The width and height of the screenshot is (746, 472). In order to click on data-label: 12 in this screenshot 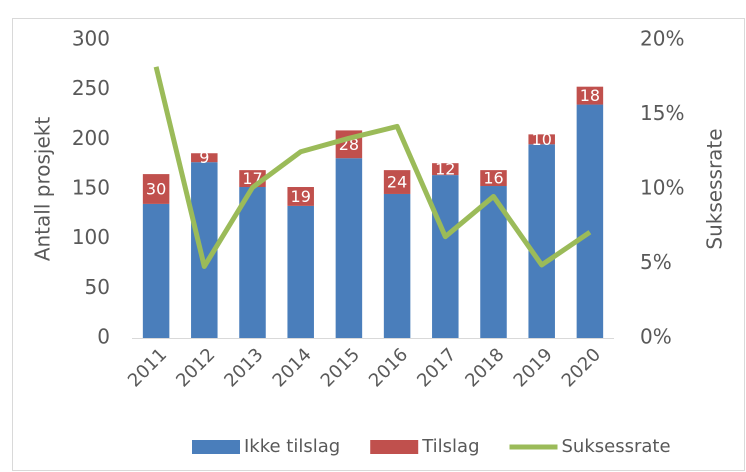, I will do `click(445, 169)`.